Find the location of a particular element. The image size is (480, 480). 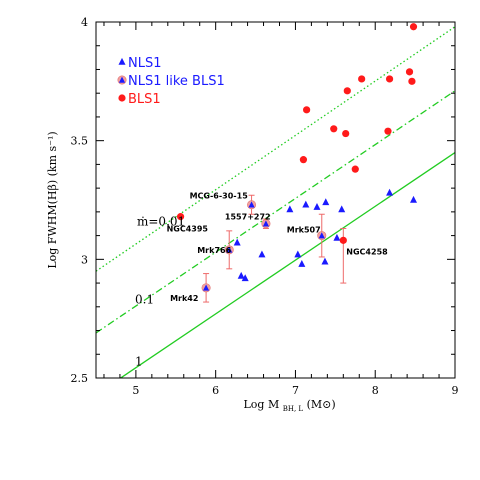

annotation-label-2: 1557+272 is located at coordinates (248, 217).